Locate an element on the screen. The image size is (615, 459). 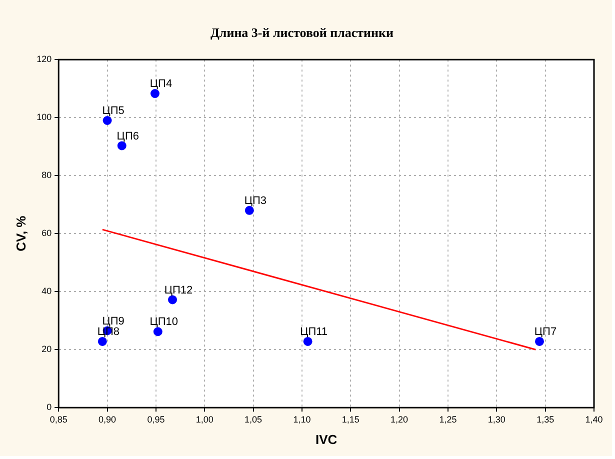
x-tick-label: 1,35 is located at coordinates (545, 419).